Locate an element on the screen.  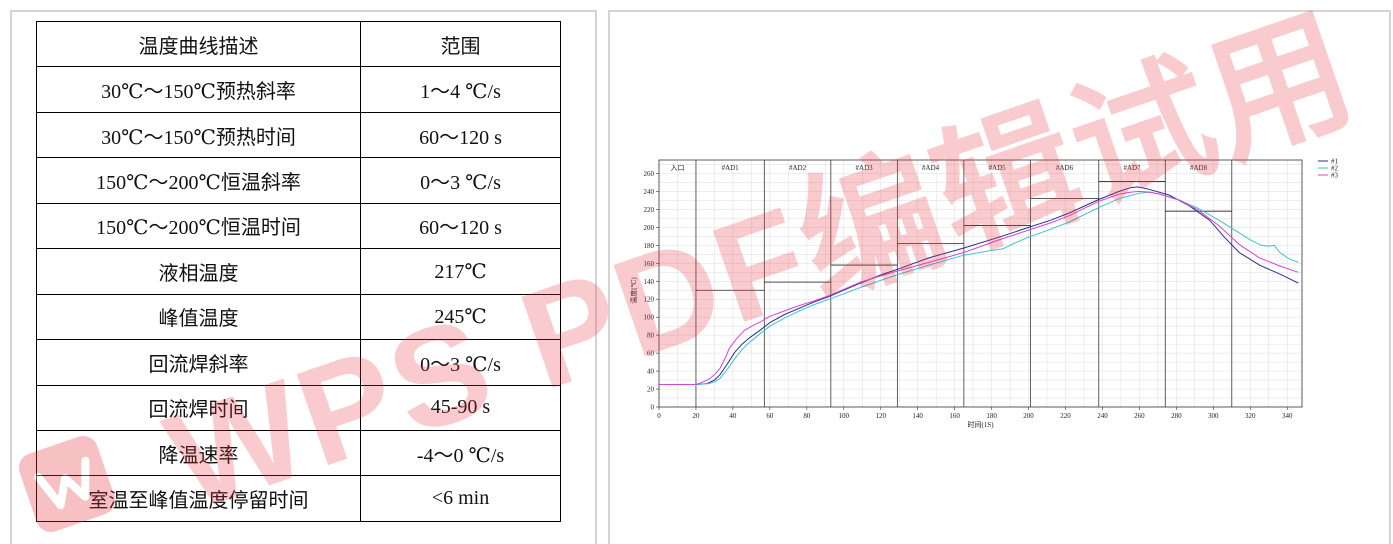
zone-label: #AD8 is located at coordinates (1199, 168).